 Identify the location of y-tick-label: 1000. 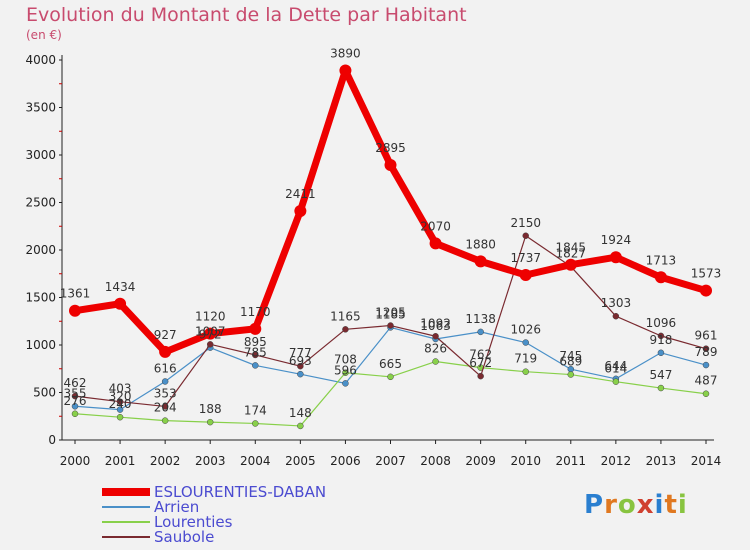
(40, 345).